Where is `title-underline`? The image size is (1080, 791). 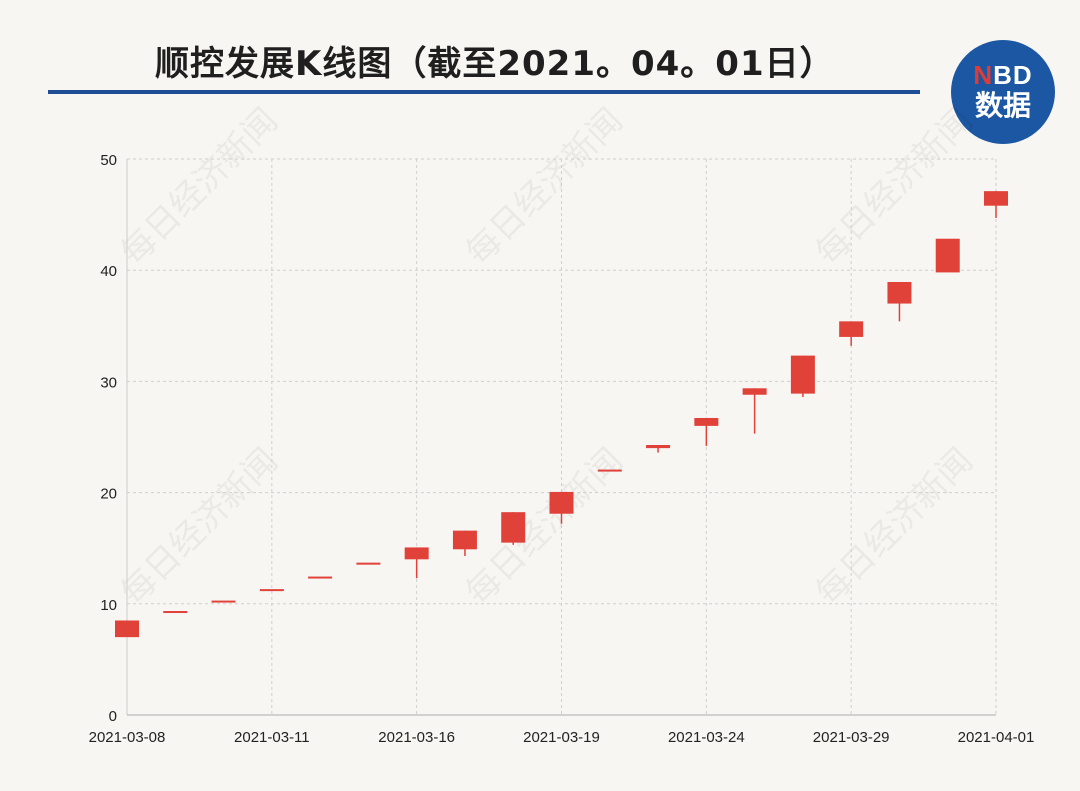
title-underline is located at coordinates (484, 92).